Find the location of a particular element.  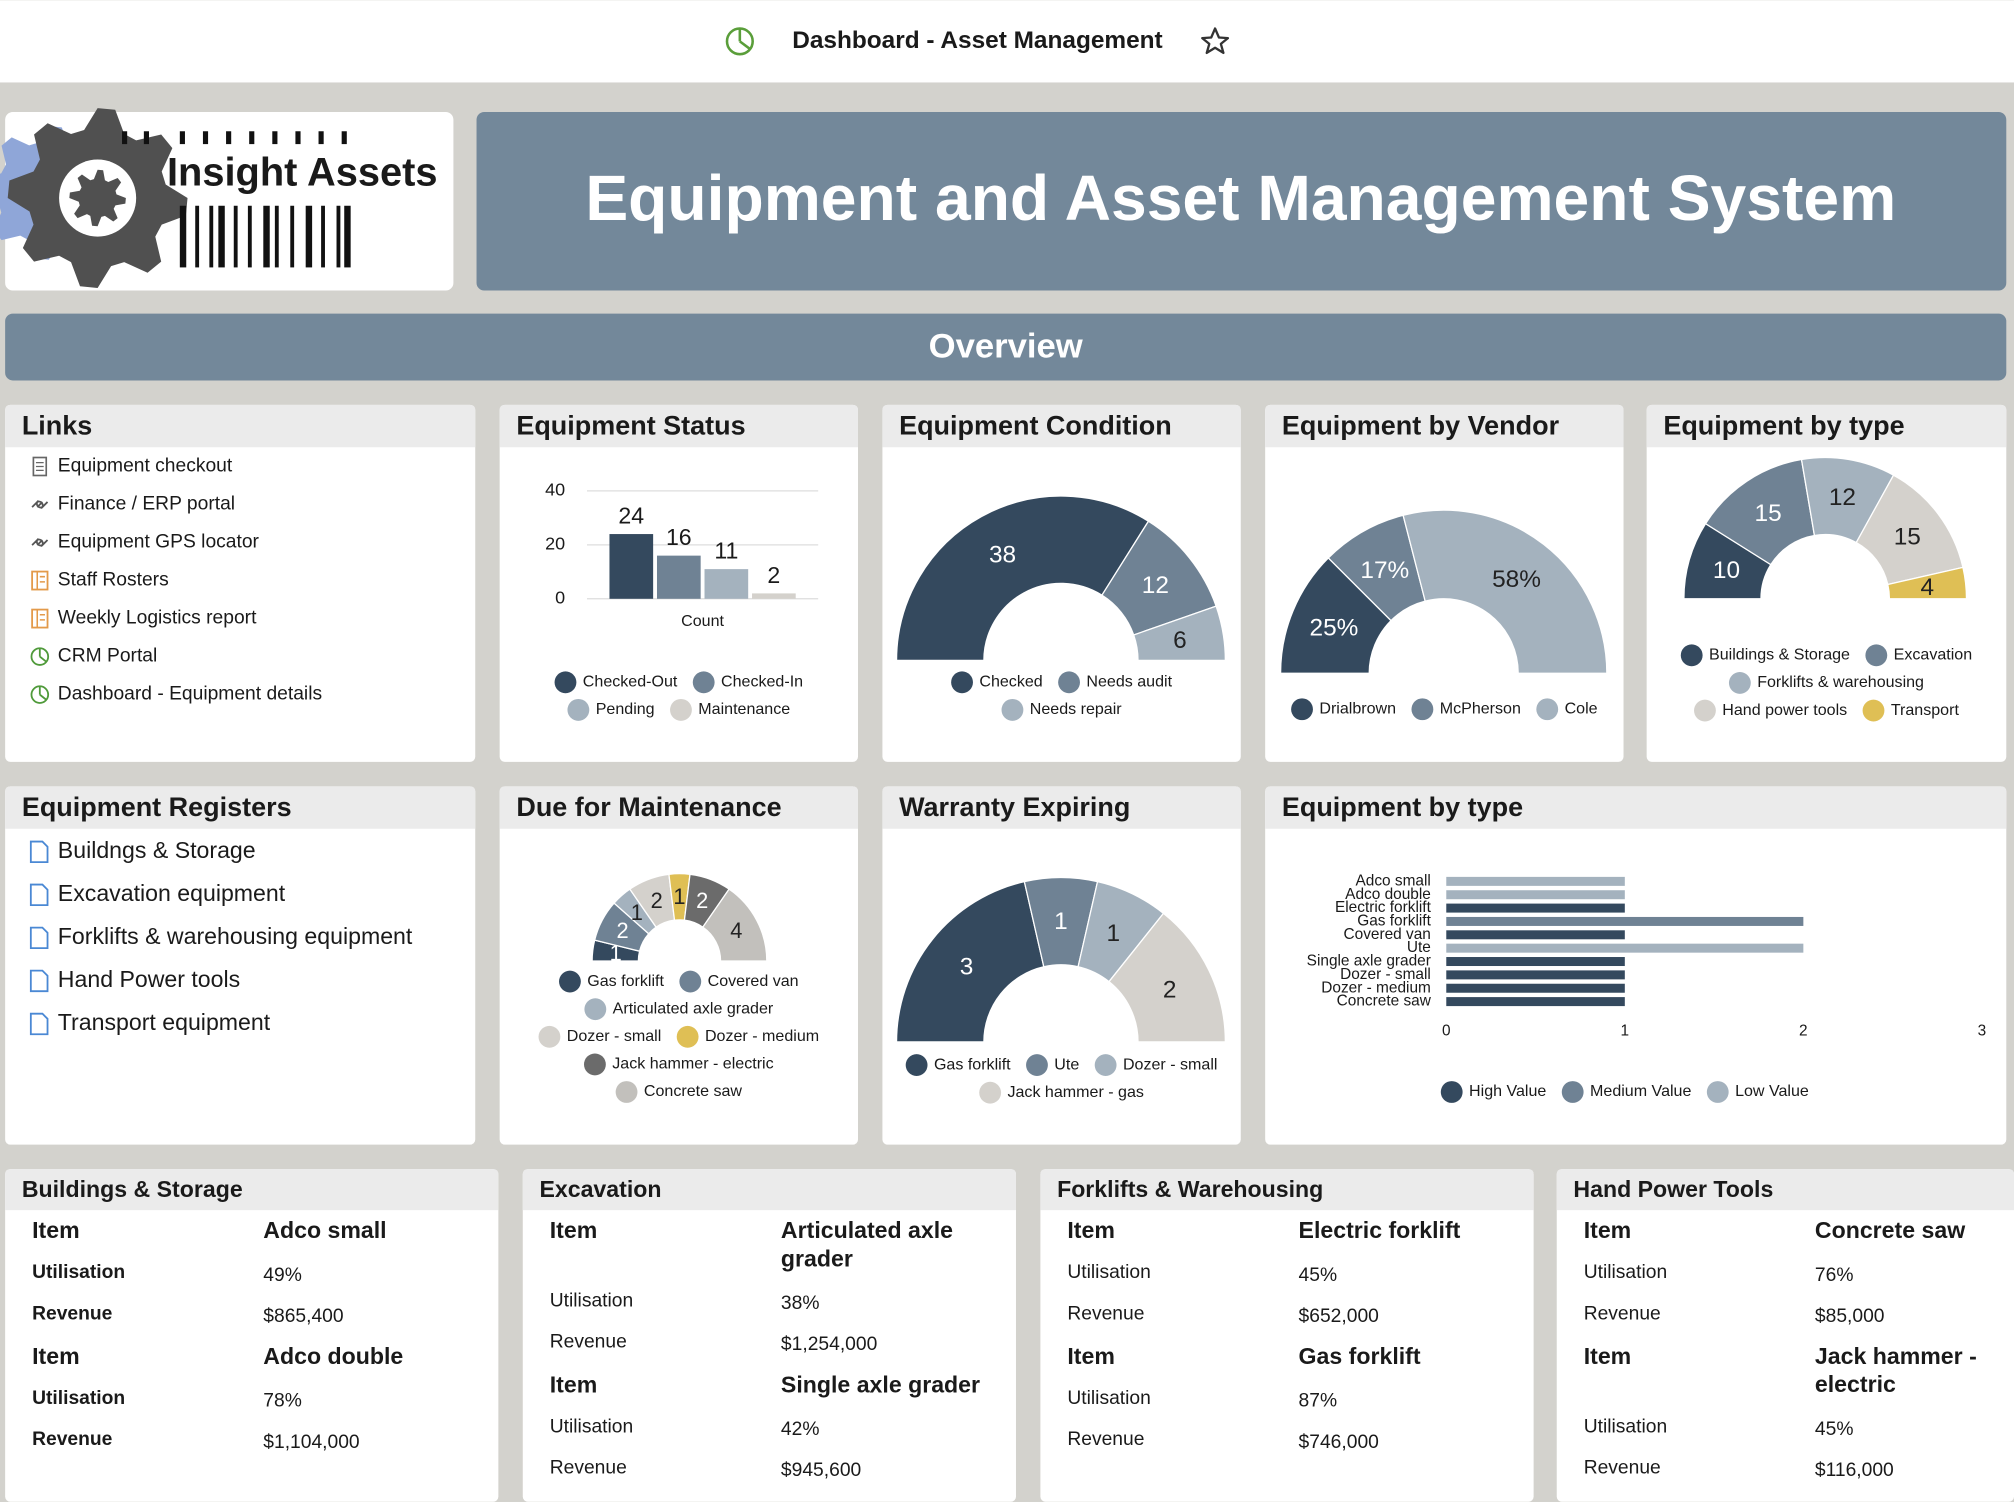

link-item: Finance / ERP portal is located at coordinates (146, 504).